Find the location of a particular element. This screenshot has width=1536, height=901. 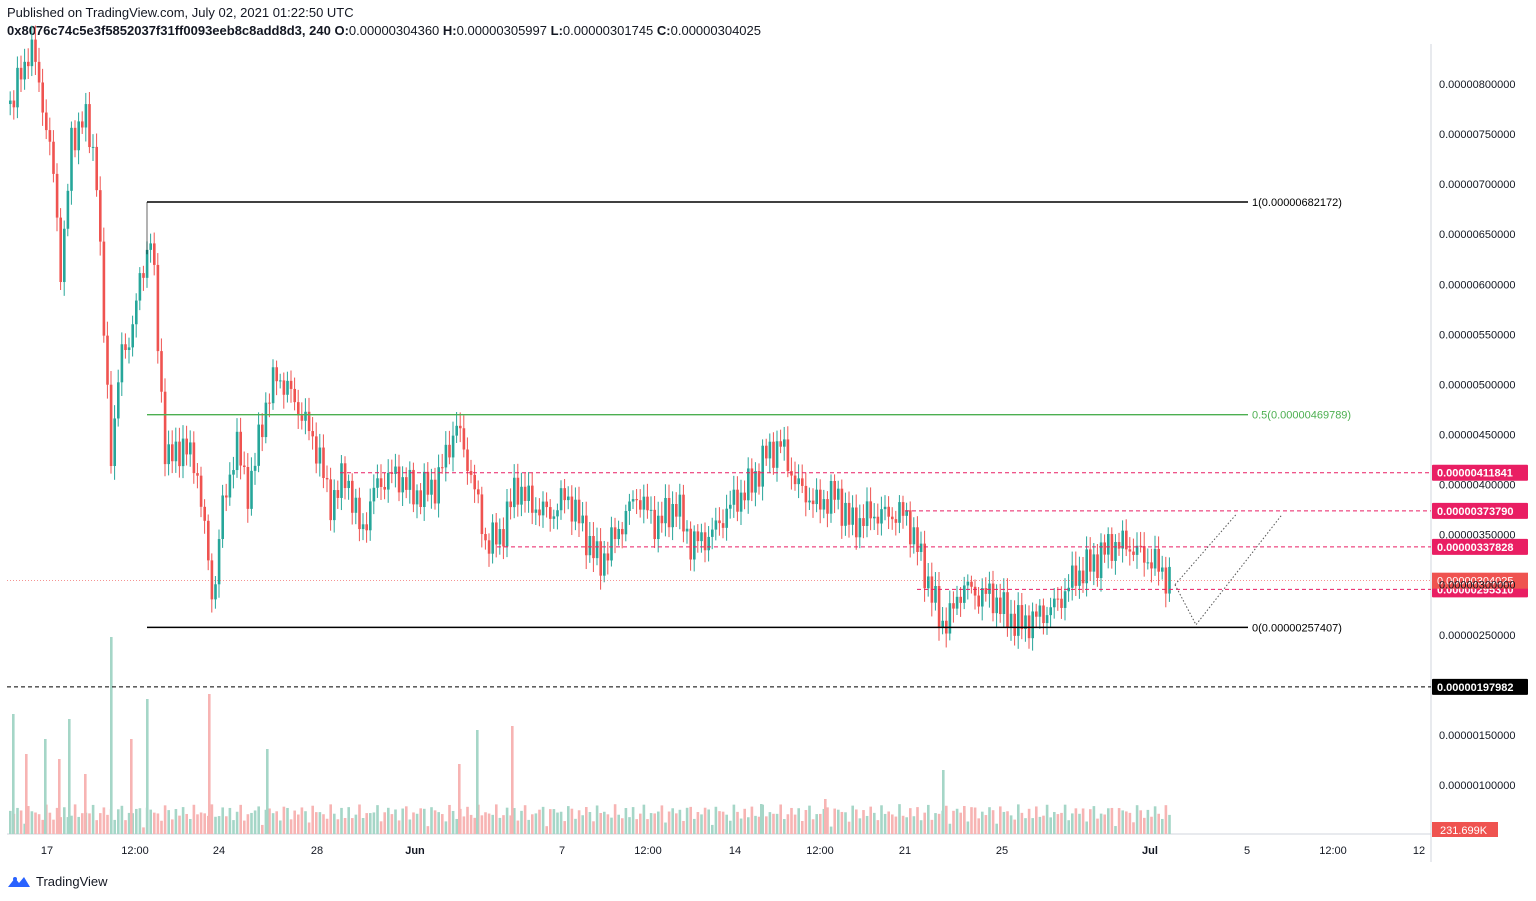

price-tick-label: 0.00000800000 is located at coordinates (1477, 85).